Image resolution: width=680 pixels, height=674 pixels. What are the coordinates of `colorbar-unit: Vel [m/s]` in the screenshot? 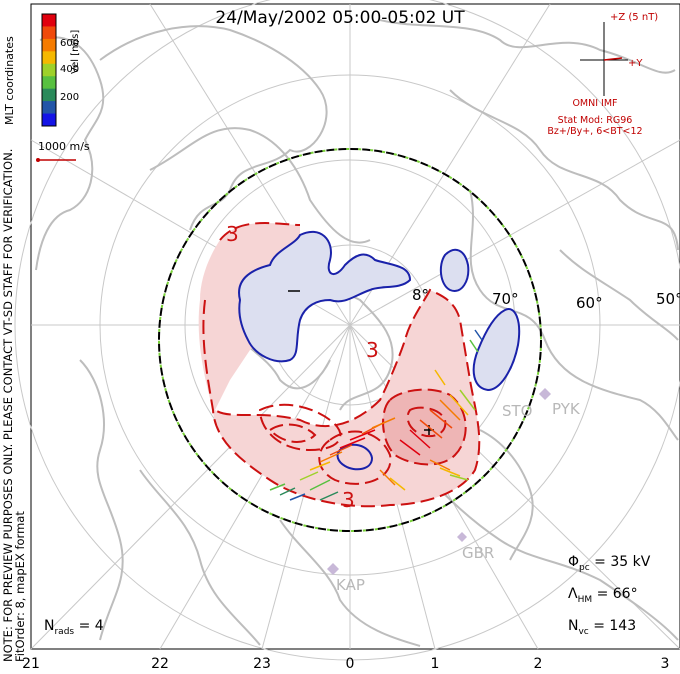 It's located at (75, 51).